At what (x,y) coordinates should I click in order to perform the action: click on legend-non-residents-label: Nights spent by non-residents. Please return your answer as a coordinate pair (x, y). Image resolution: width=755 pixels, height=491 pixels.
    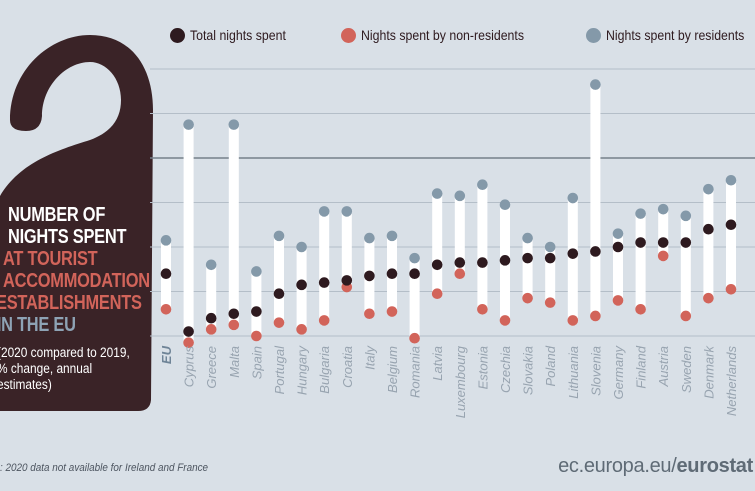
    Looking at the image, I should click on (442, 35).